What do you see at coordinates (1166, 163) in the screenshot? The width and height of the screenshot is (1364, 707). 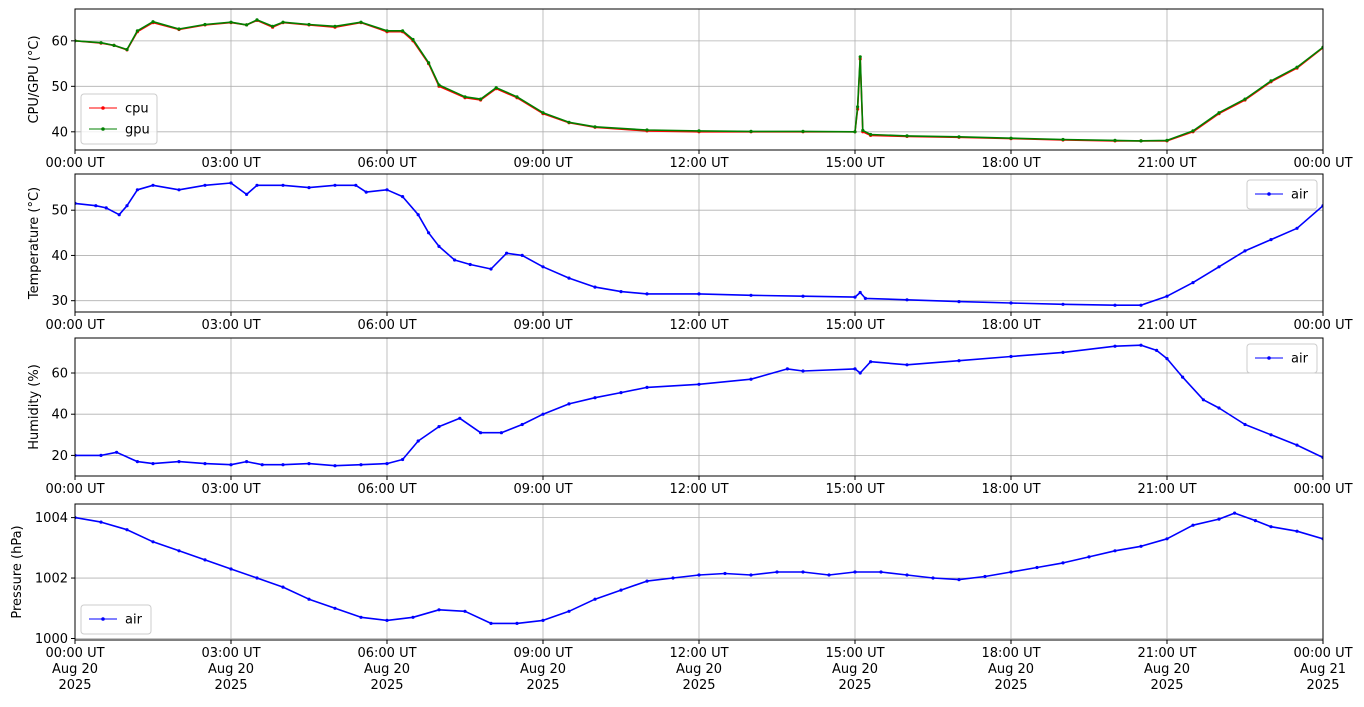 I see `x-tick-label: 21:00 UT` at bounding box center [1166, 163].